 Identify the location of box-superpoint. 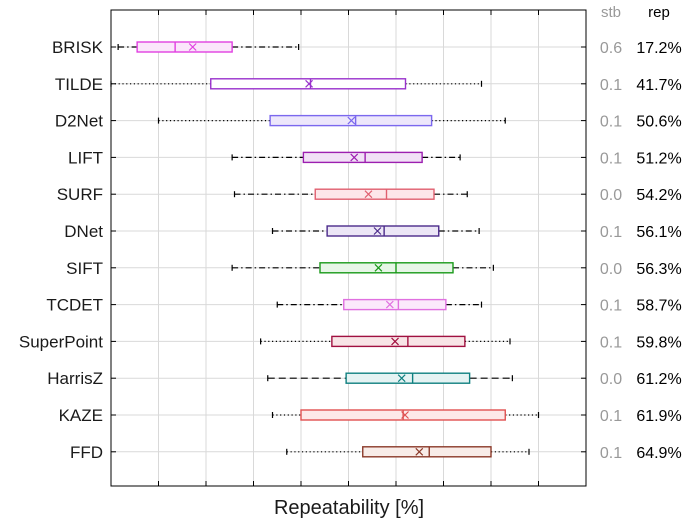
(385, 341).